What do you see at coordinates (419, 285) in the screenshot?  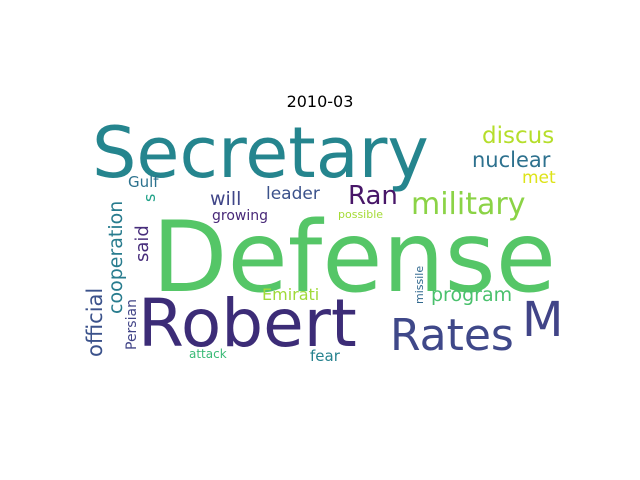 I see `word-missile: missile` at bounding box center [419, 285].